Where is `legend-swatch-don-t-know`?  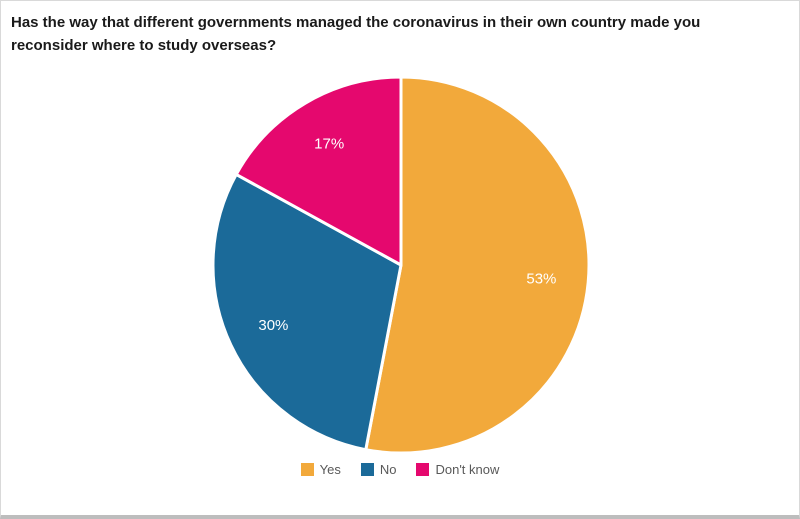
legend-swatch-don-t-know is located at coordinates (423, 469).